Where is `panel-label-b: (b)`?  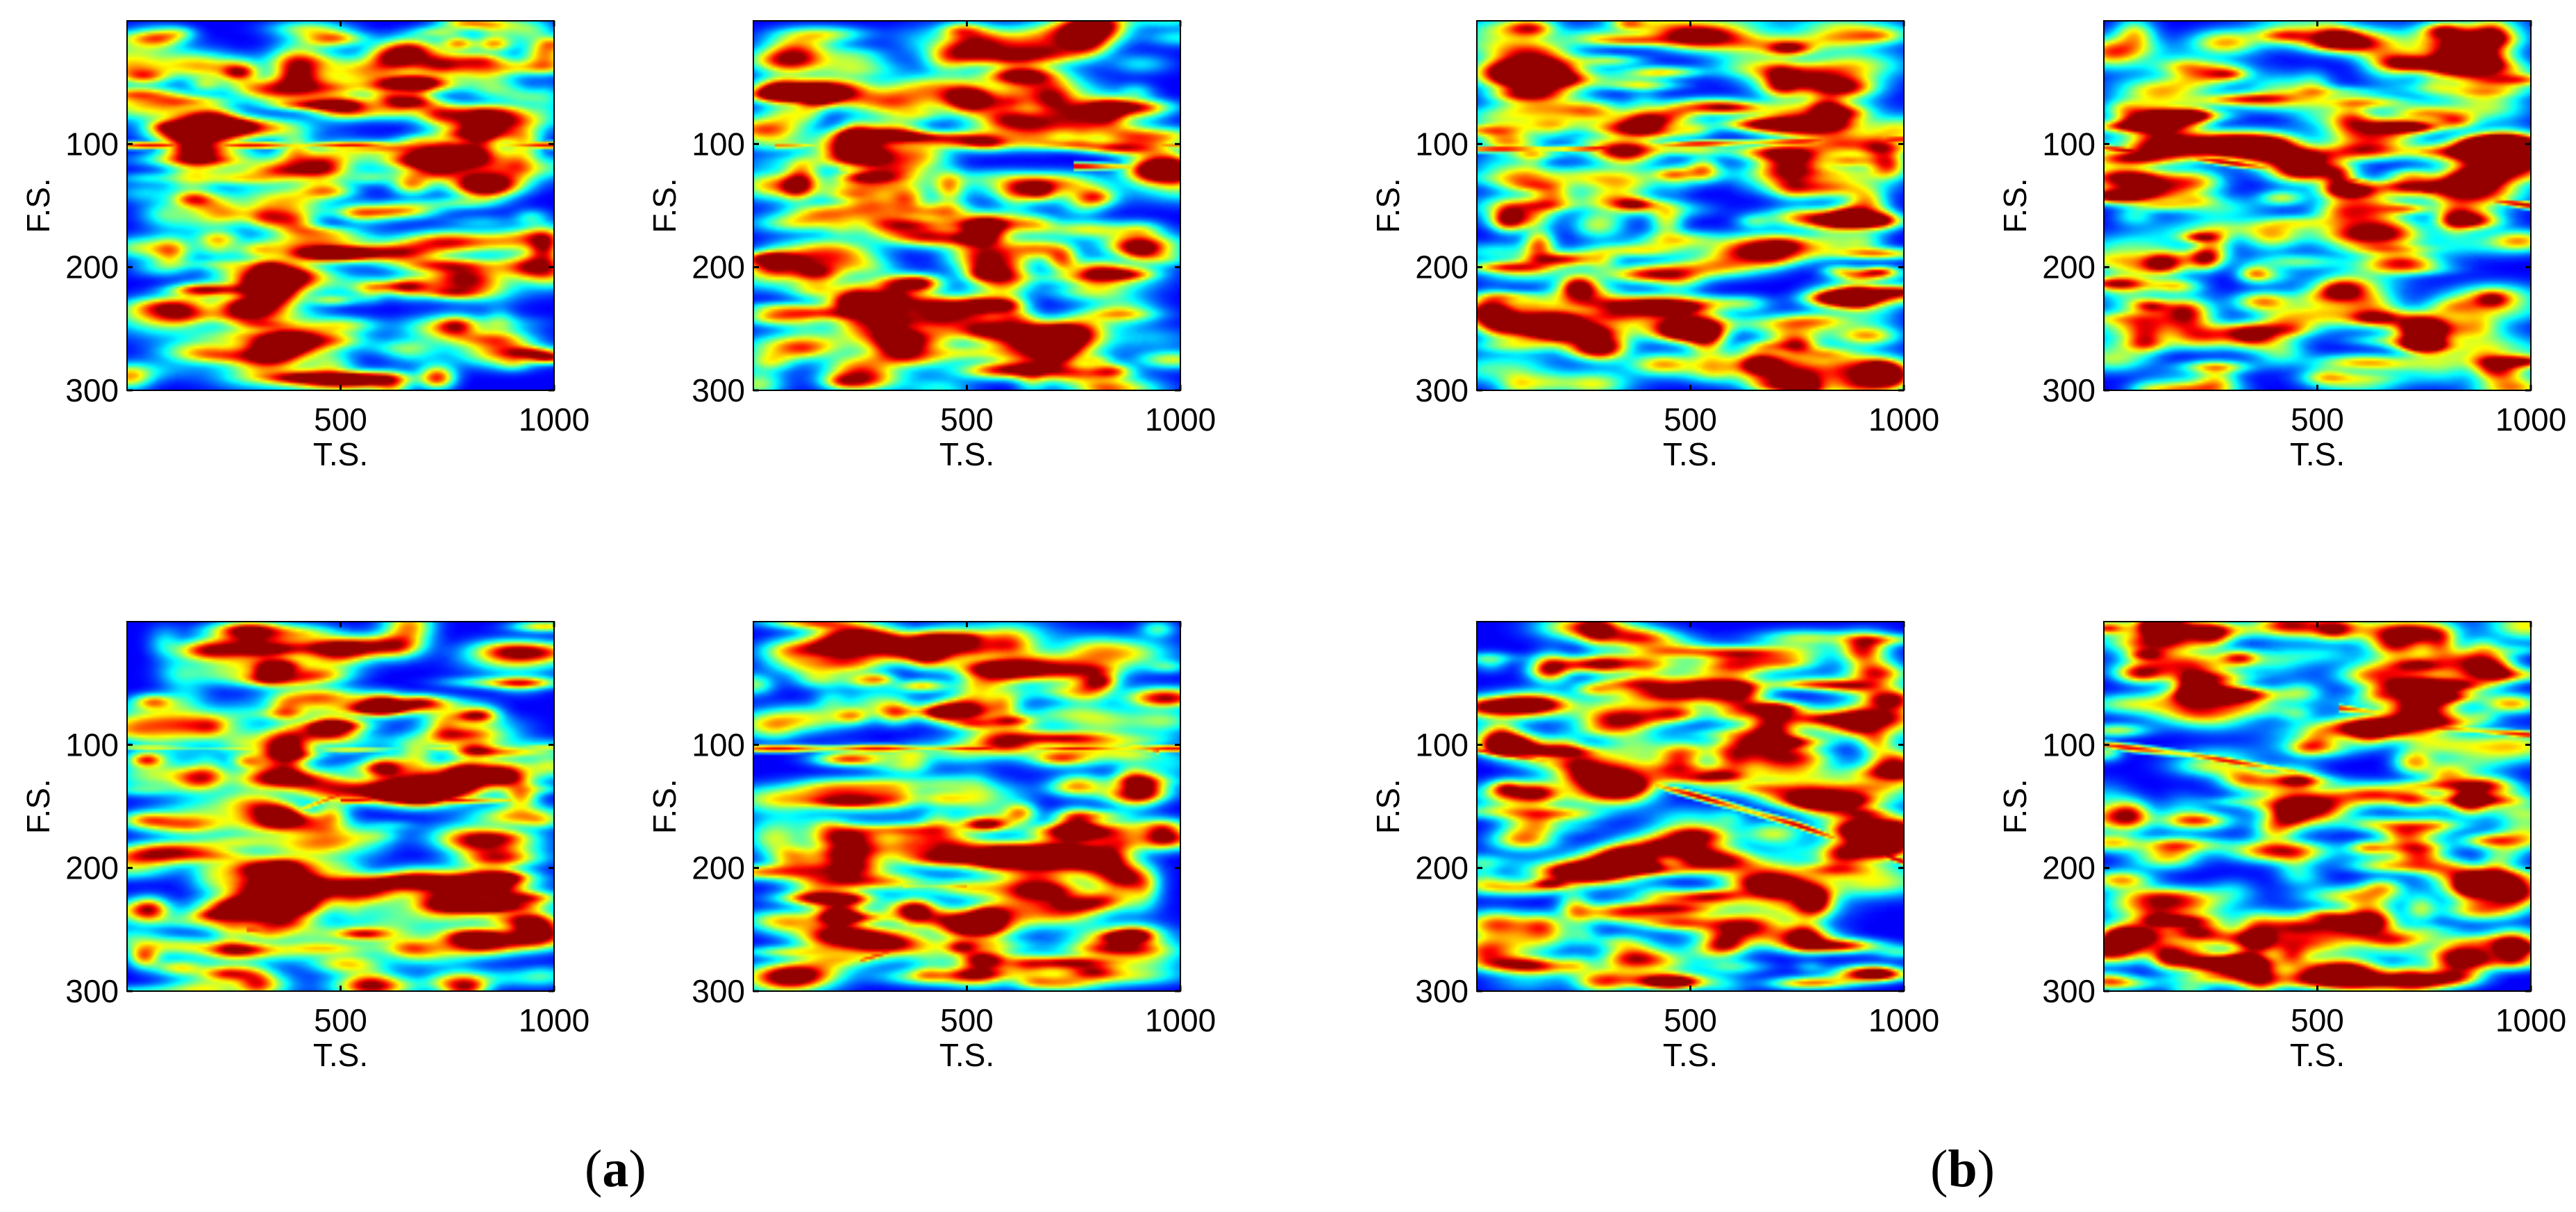 panel-label-b: (b) is located at coordinates (1963, 1169).